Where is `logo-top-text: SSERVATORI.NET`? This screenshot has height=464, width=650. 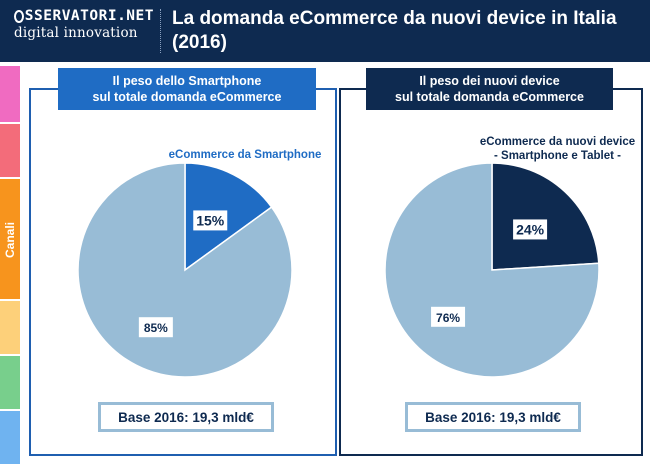
logo-top-text: SSERVATORI.NET is located at coordinates (89, 16).